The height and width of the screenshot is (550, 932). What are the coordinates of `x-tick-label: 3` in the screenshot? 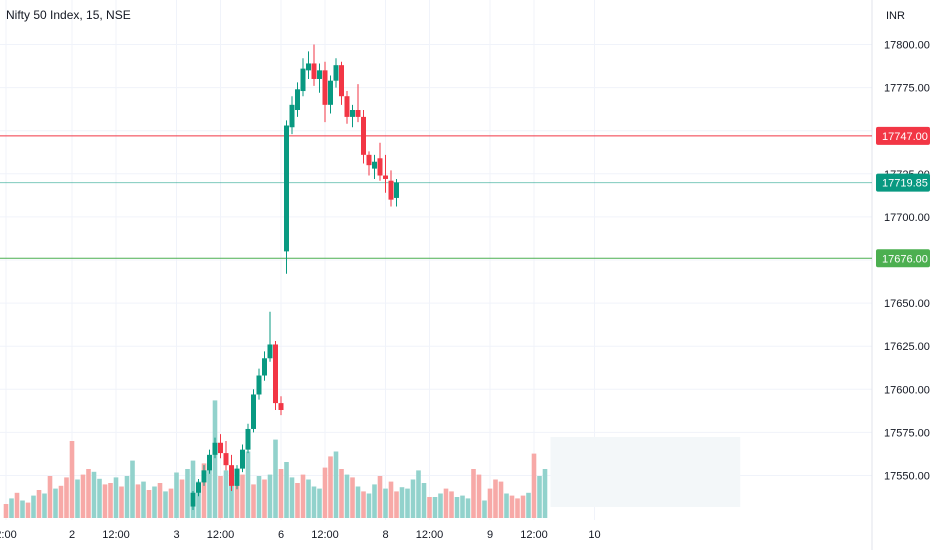 It's located at (176, 535).